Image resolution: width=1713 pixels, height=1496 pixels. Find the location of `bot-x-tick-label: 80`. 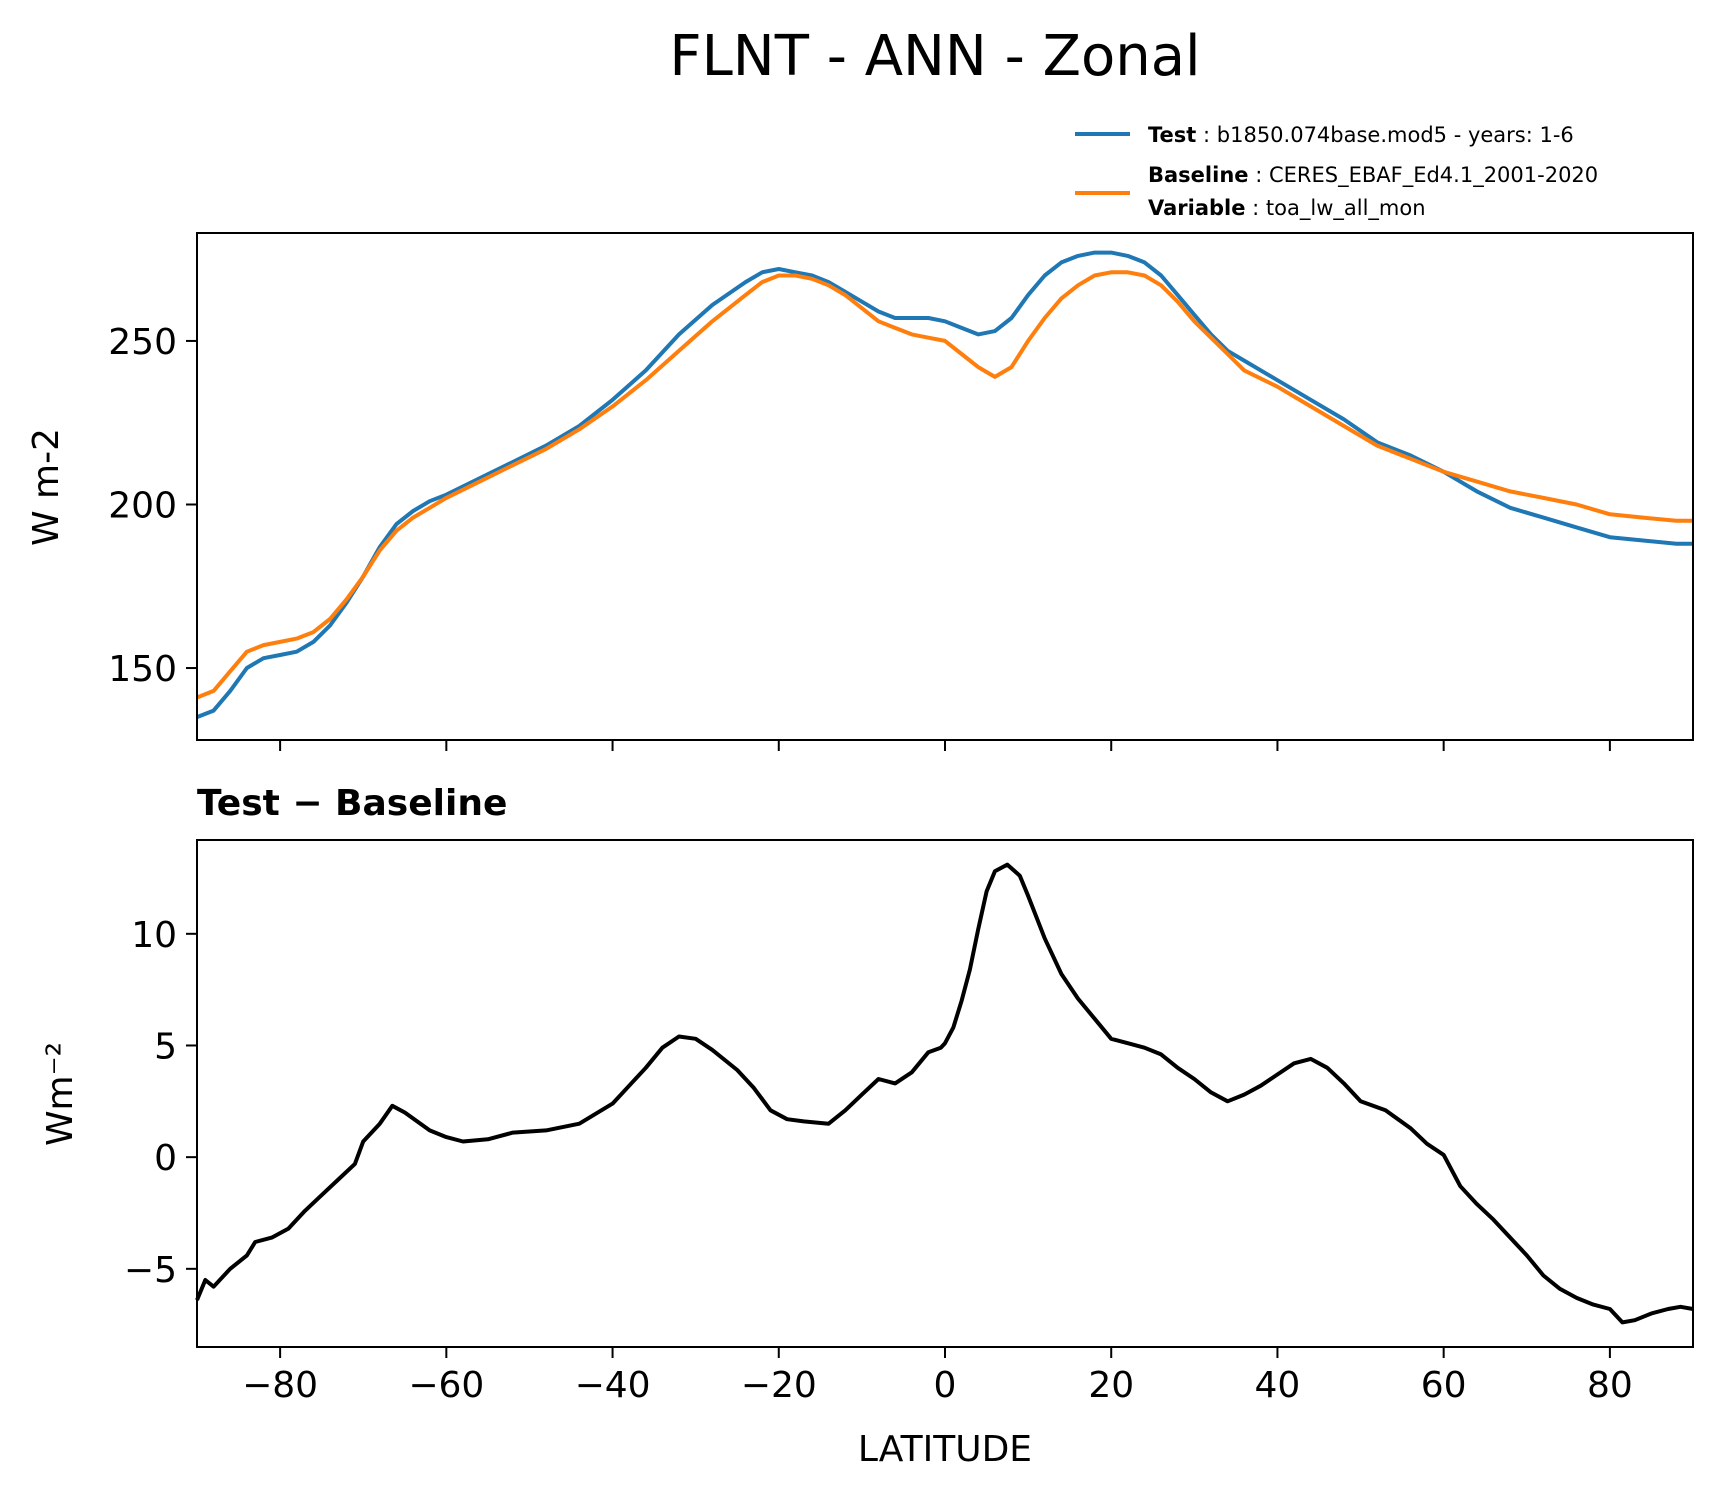

bot-x-tick-label: 80 is located at coordinates (1610, 1385).